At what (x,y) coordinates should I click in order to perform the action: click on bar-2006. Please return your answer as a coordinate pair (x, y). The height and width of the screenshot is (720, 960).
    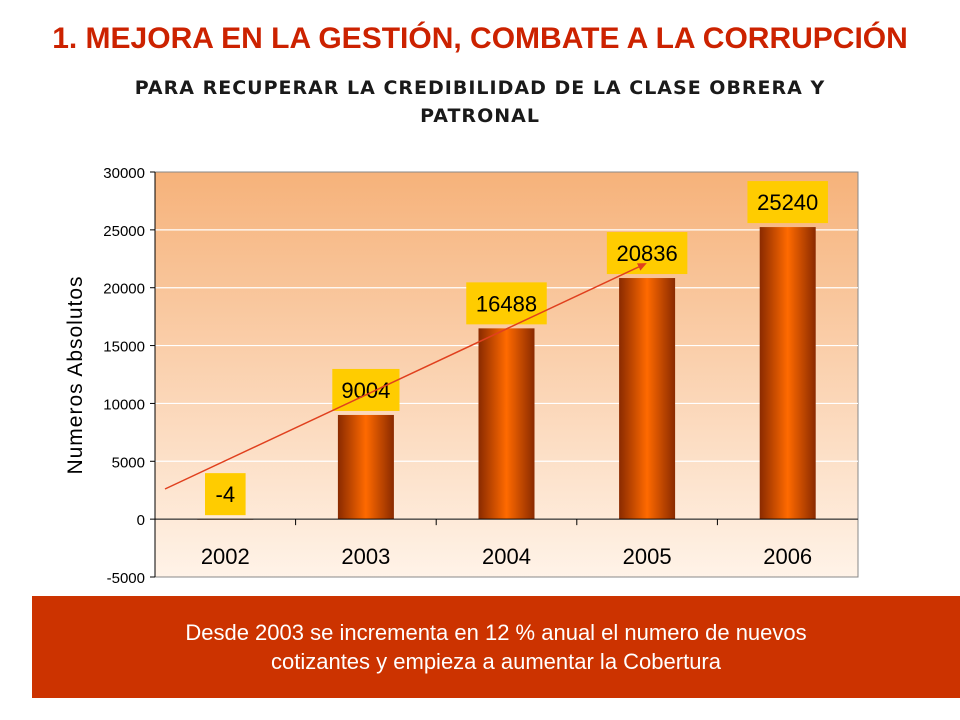
    Looking at the image, I should click on (787, 373).